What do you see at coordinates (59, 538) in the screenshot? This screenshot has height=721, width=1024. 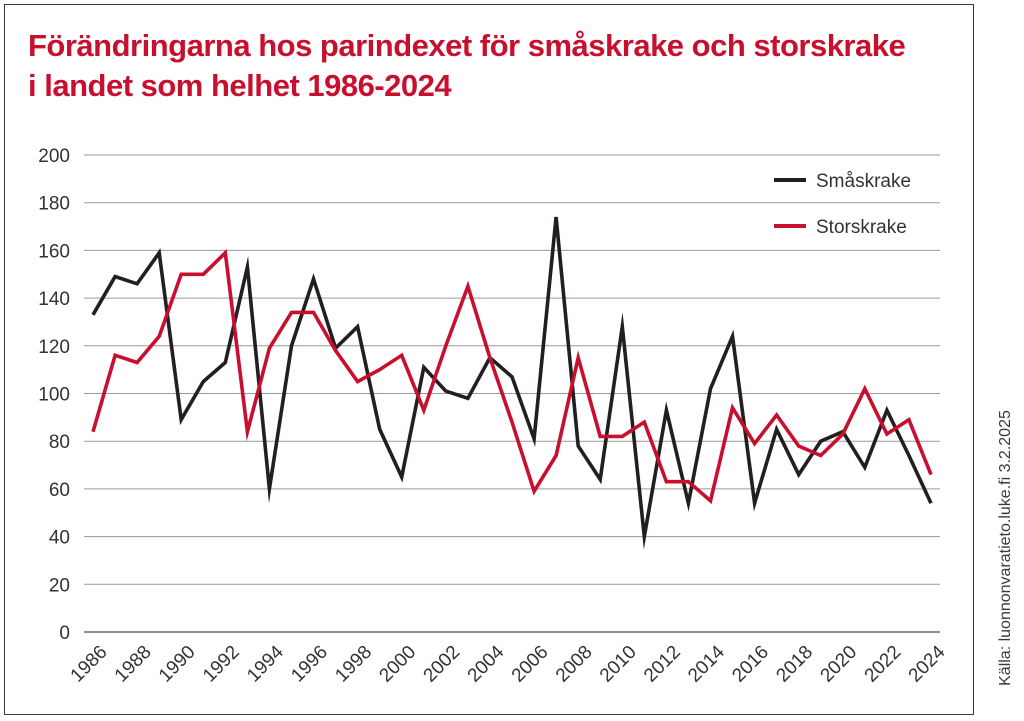 I see `y-tick-label-40: 40` at bounding box center [59, 538].